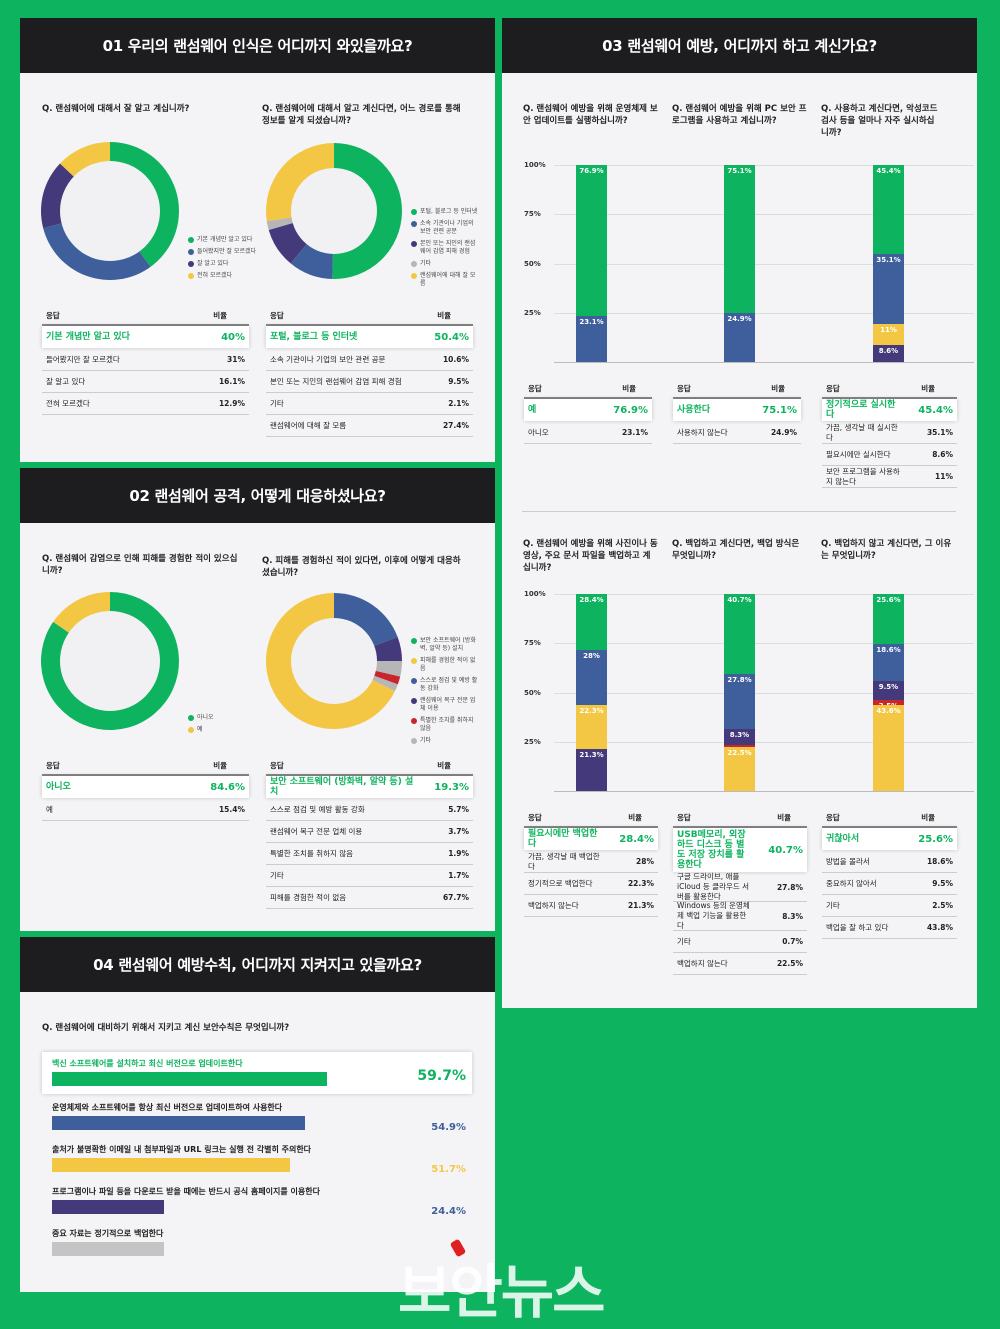  Describe the element at coordinates (369, 404) in the screenshot. I see `table-row: 기타 2.1%` at that location.